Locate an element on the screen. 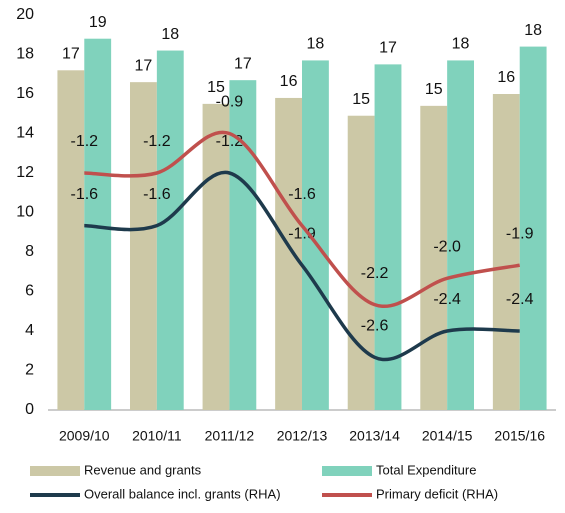 The height and width of the screenshot is (513, 565). line-label: -2.0 is located at coordinates (447, 247).